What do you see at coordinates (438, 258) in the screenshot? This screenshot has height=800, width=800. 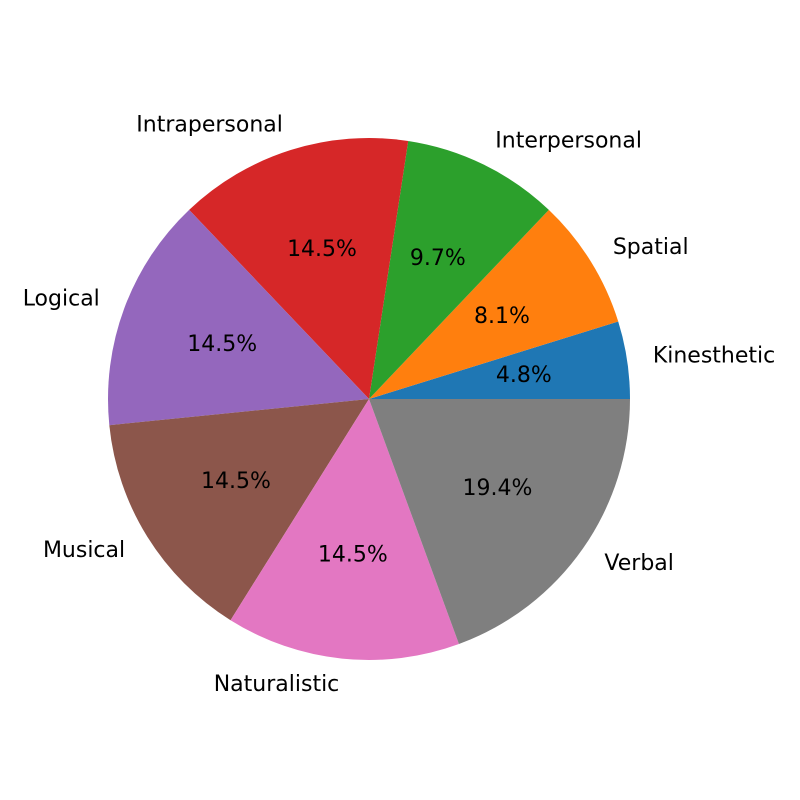 I see `percent-label-interpersonal: 9.7%` at bounding box center [438, 258].